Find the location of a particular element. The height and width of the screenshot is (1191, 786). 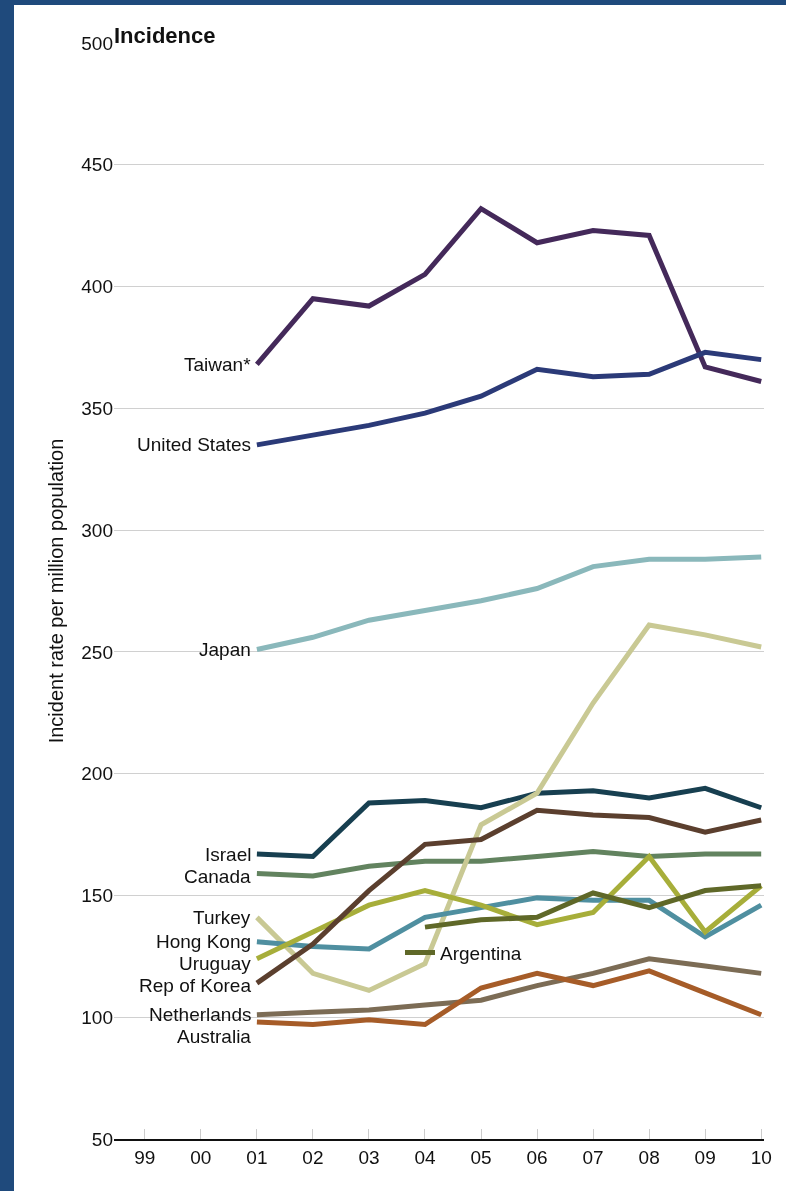

series-label: Turkey is located at coordinates (222, 917).